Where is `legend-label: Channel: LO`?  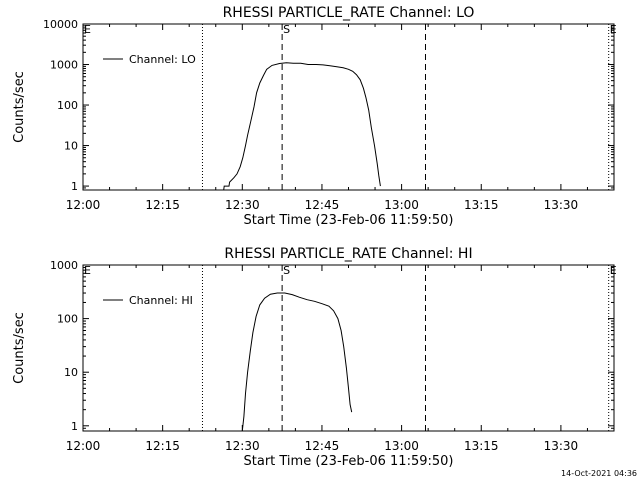
legend-label: Channel: LO is located at coordinates (162, 59).